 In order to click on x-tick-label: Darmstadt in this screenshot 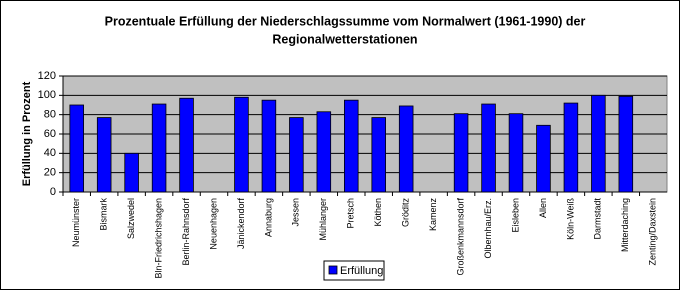, I will do `click(598, 219)`.